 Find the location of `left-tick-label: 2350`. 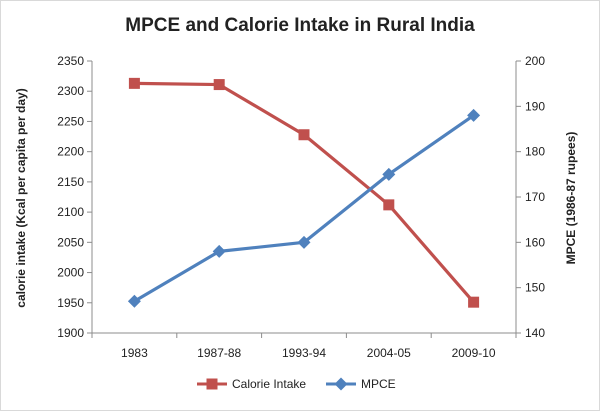

left-tick-label: 2350 is located at coordinates (70, 61).